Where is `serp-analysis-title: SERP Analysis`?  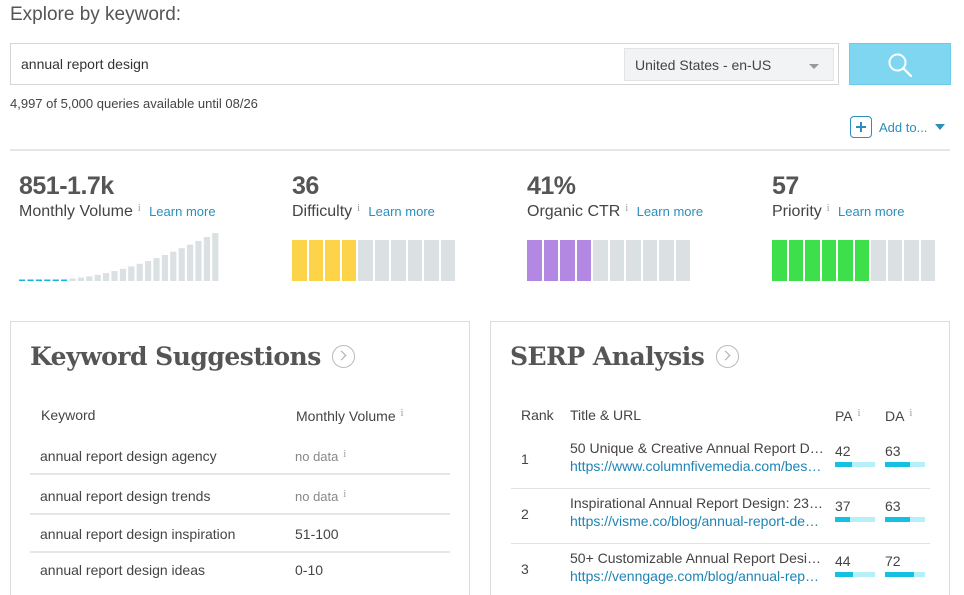
serp-analysis-title: SERP Analysis is located at coordinates (607, 356).